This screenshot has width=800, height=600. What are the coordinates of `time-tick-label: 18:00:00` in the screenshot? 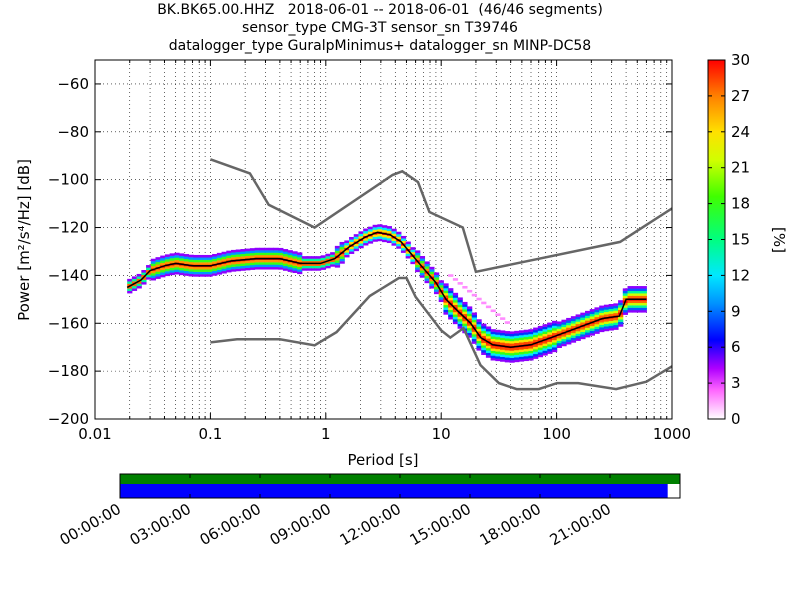 It's located at (510, 524).